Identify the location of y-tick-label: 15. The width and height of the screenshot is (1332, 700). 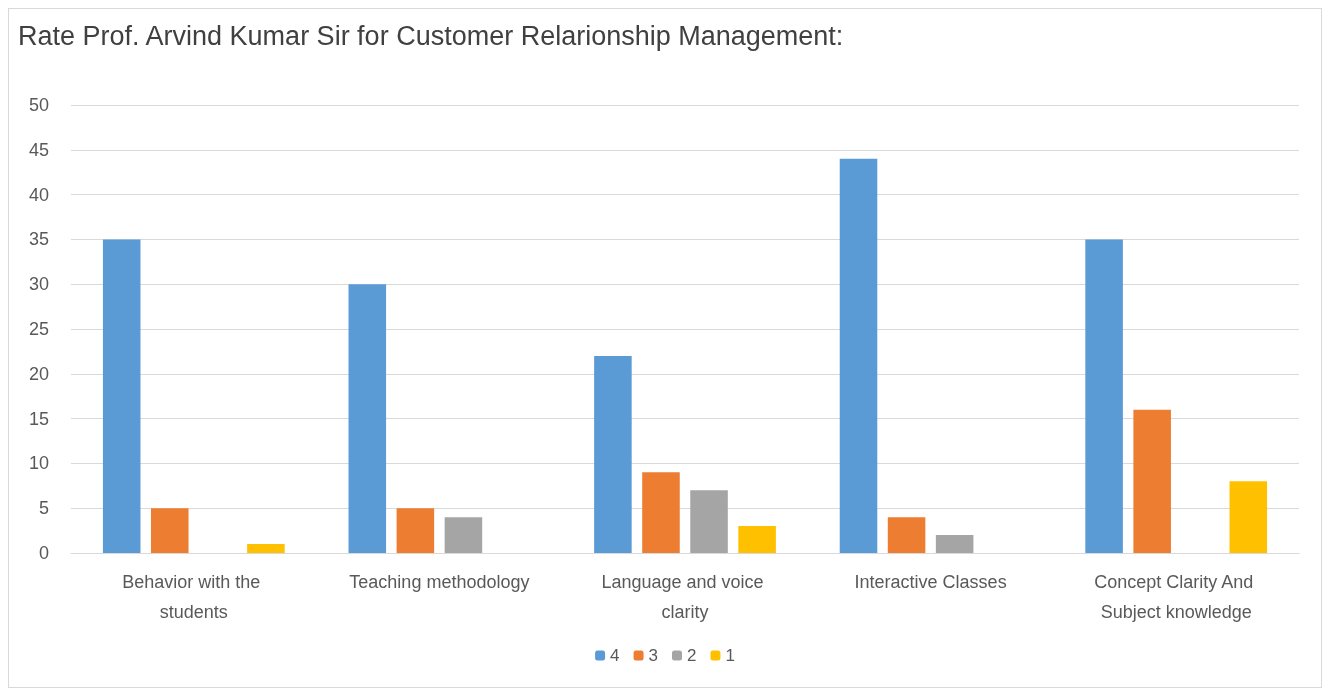
(38, 418).